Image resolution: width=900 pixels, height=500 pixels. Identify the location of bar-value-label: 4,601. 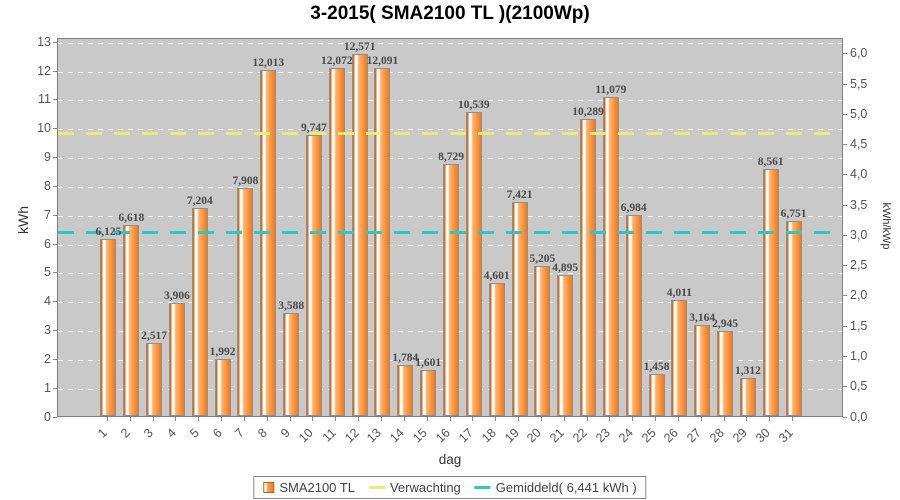
(496, 276).